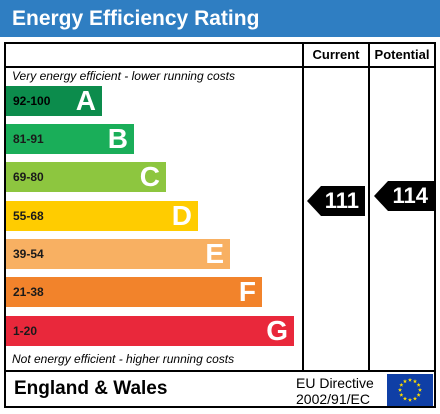 This screenshot has width=440, height=414. Describe the element at coordinates (85, 100) in the screenshot. I see `band-letter: A` at that location.